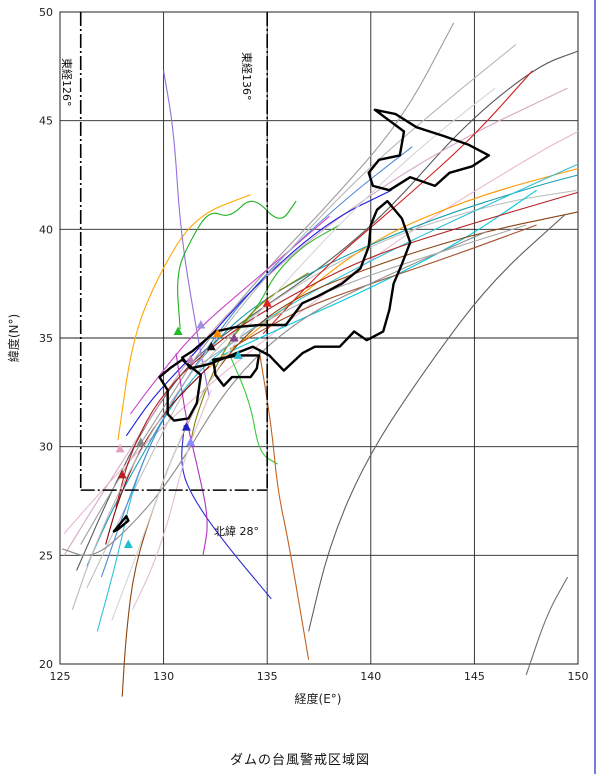  What do you see at coordinates (46, 555) in the screenshot?
I see `y-tick-label: 25` at bounding box center [46, 555].